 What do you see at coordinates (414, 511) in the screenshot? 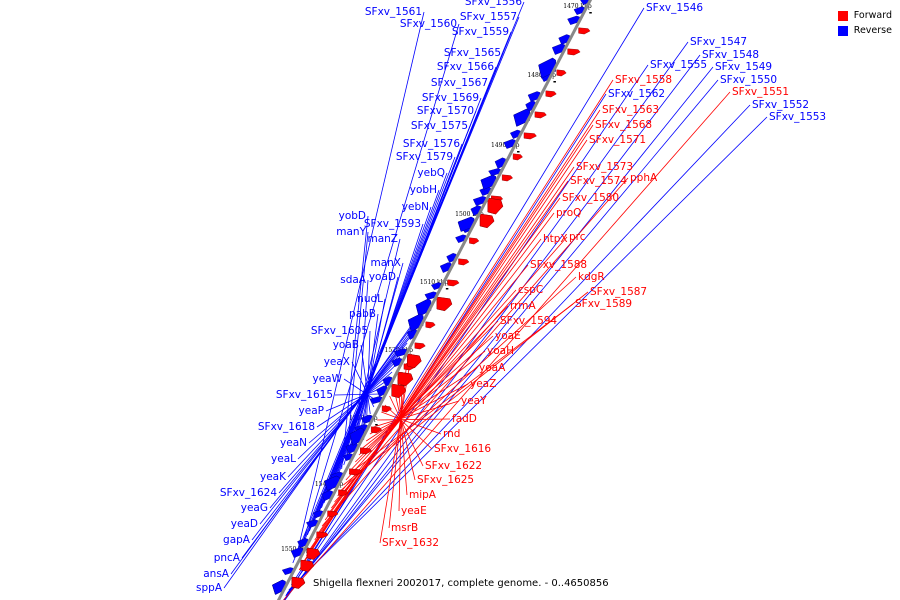
I see `gene-label-yeae: yeaE` at bounding box center [414, 511].